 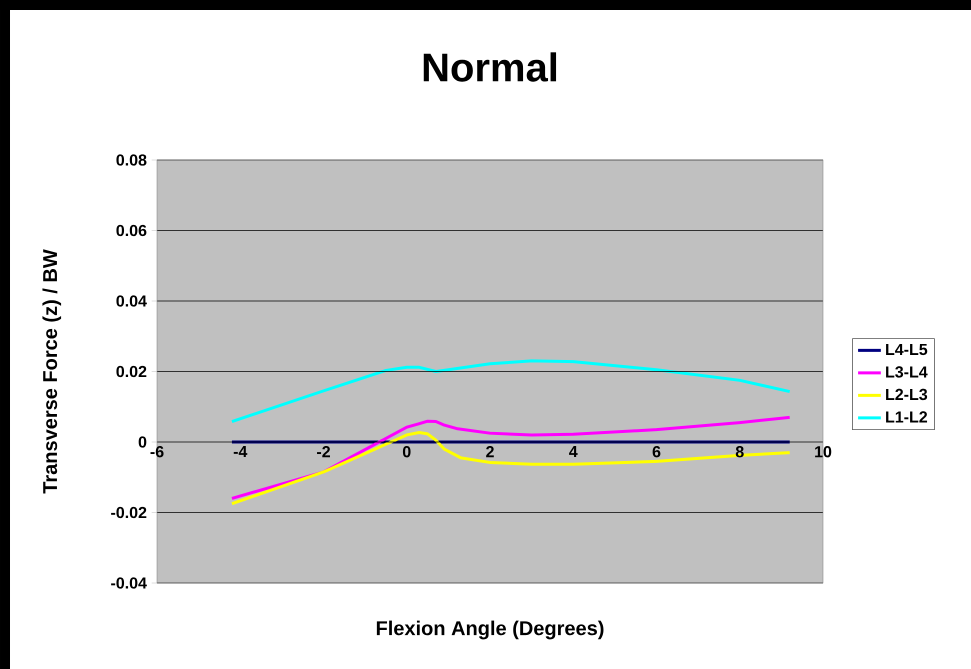 I want to click on x-tick-label: 4, so click(x=573, y=452).